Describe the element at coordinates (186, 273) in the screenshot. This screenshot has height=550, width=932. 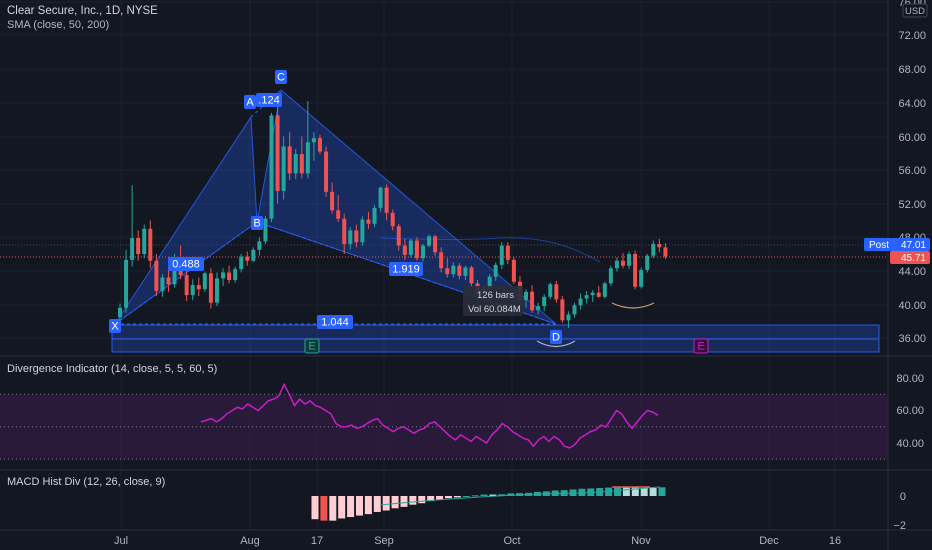
I see `xb-line` at that location.